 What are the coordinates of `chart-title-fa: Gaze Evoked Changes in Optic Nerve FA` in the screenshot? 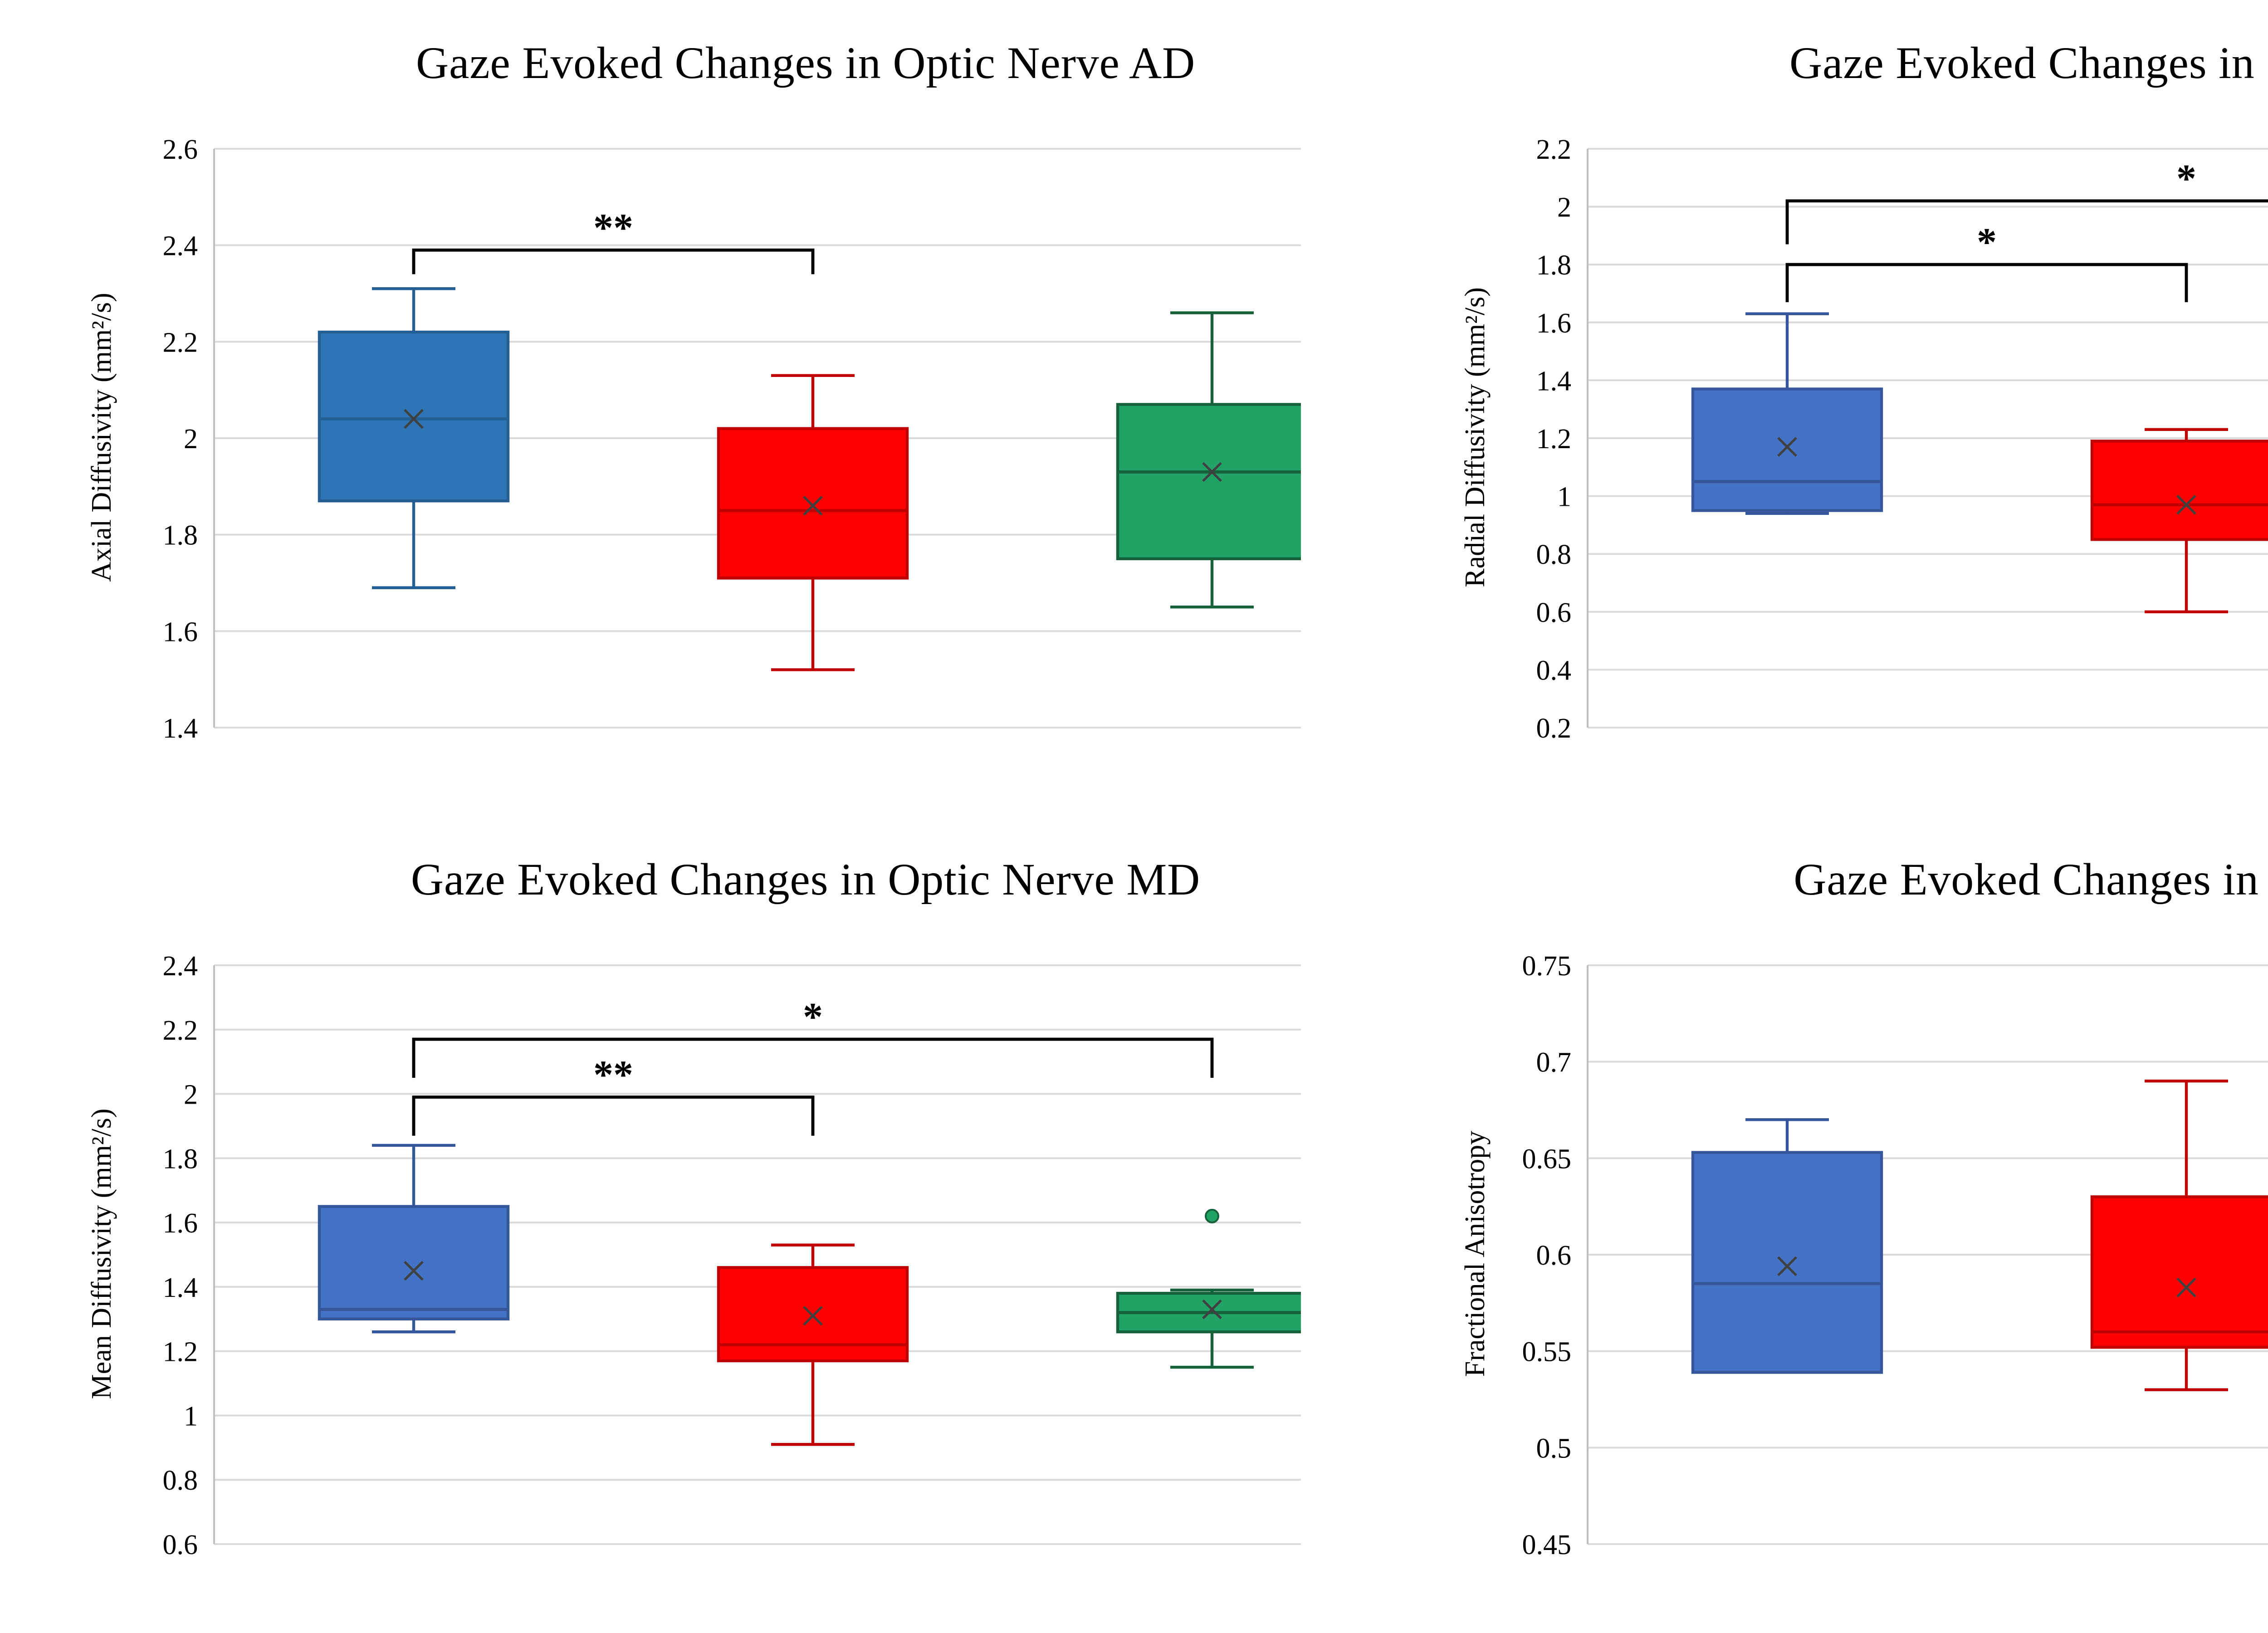 It's located at (2031, 880).